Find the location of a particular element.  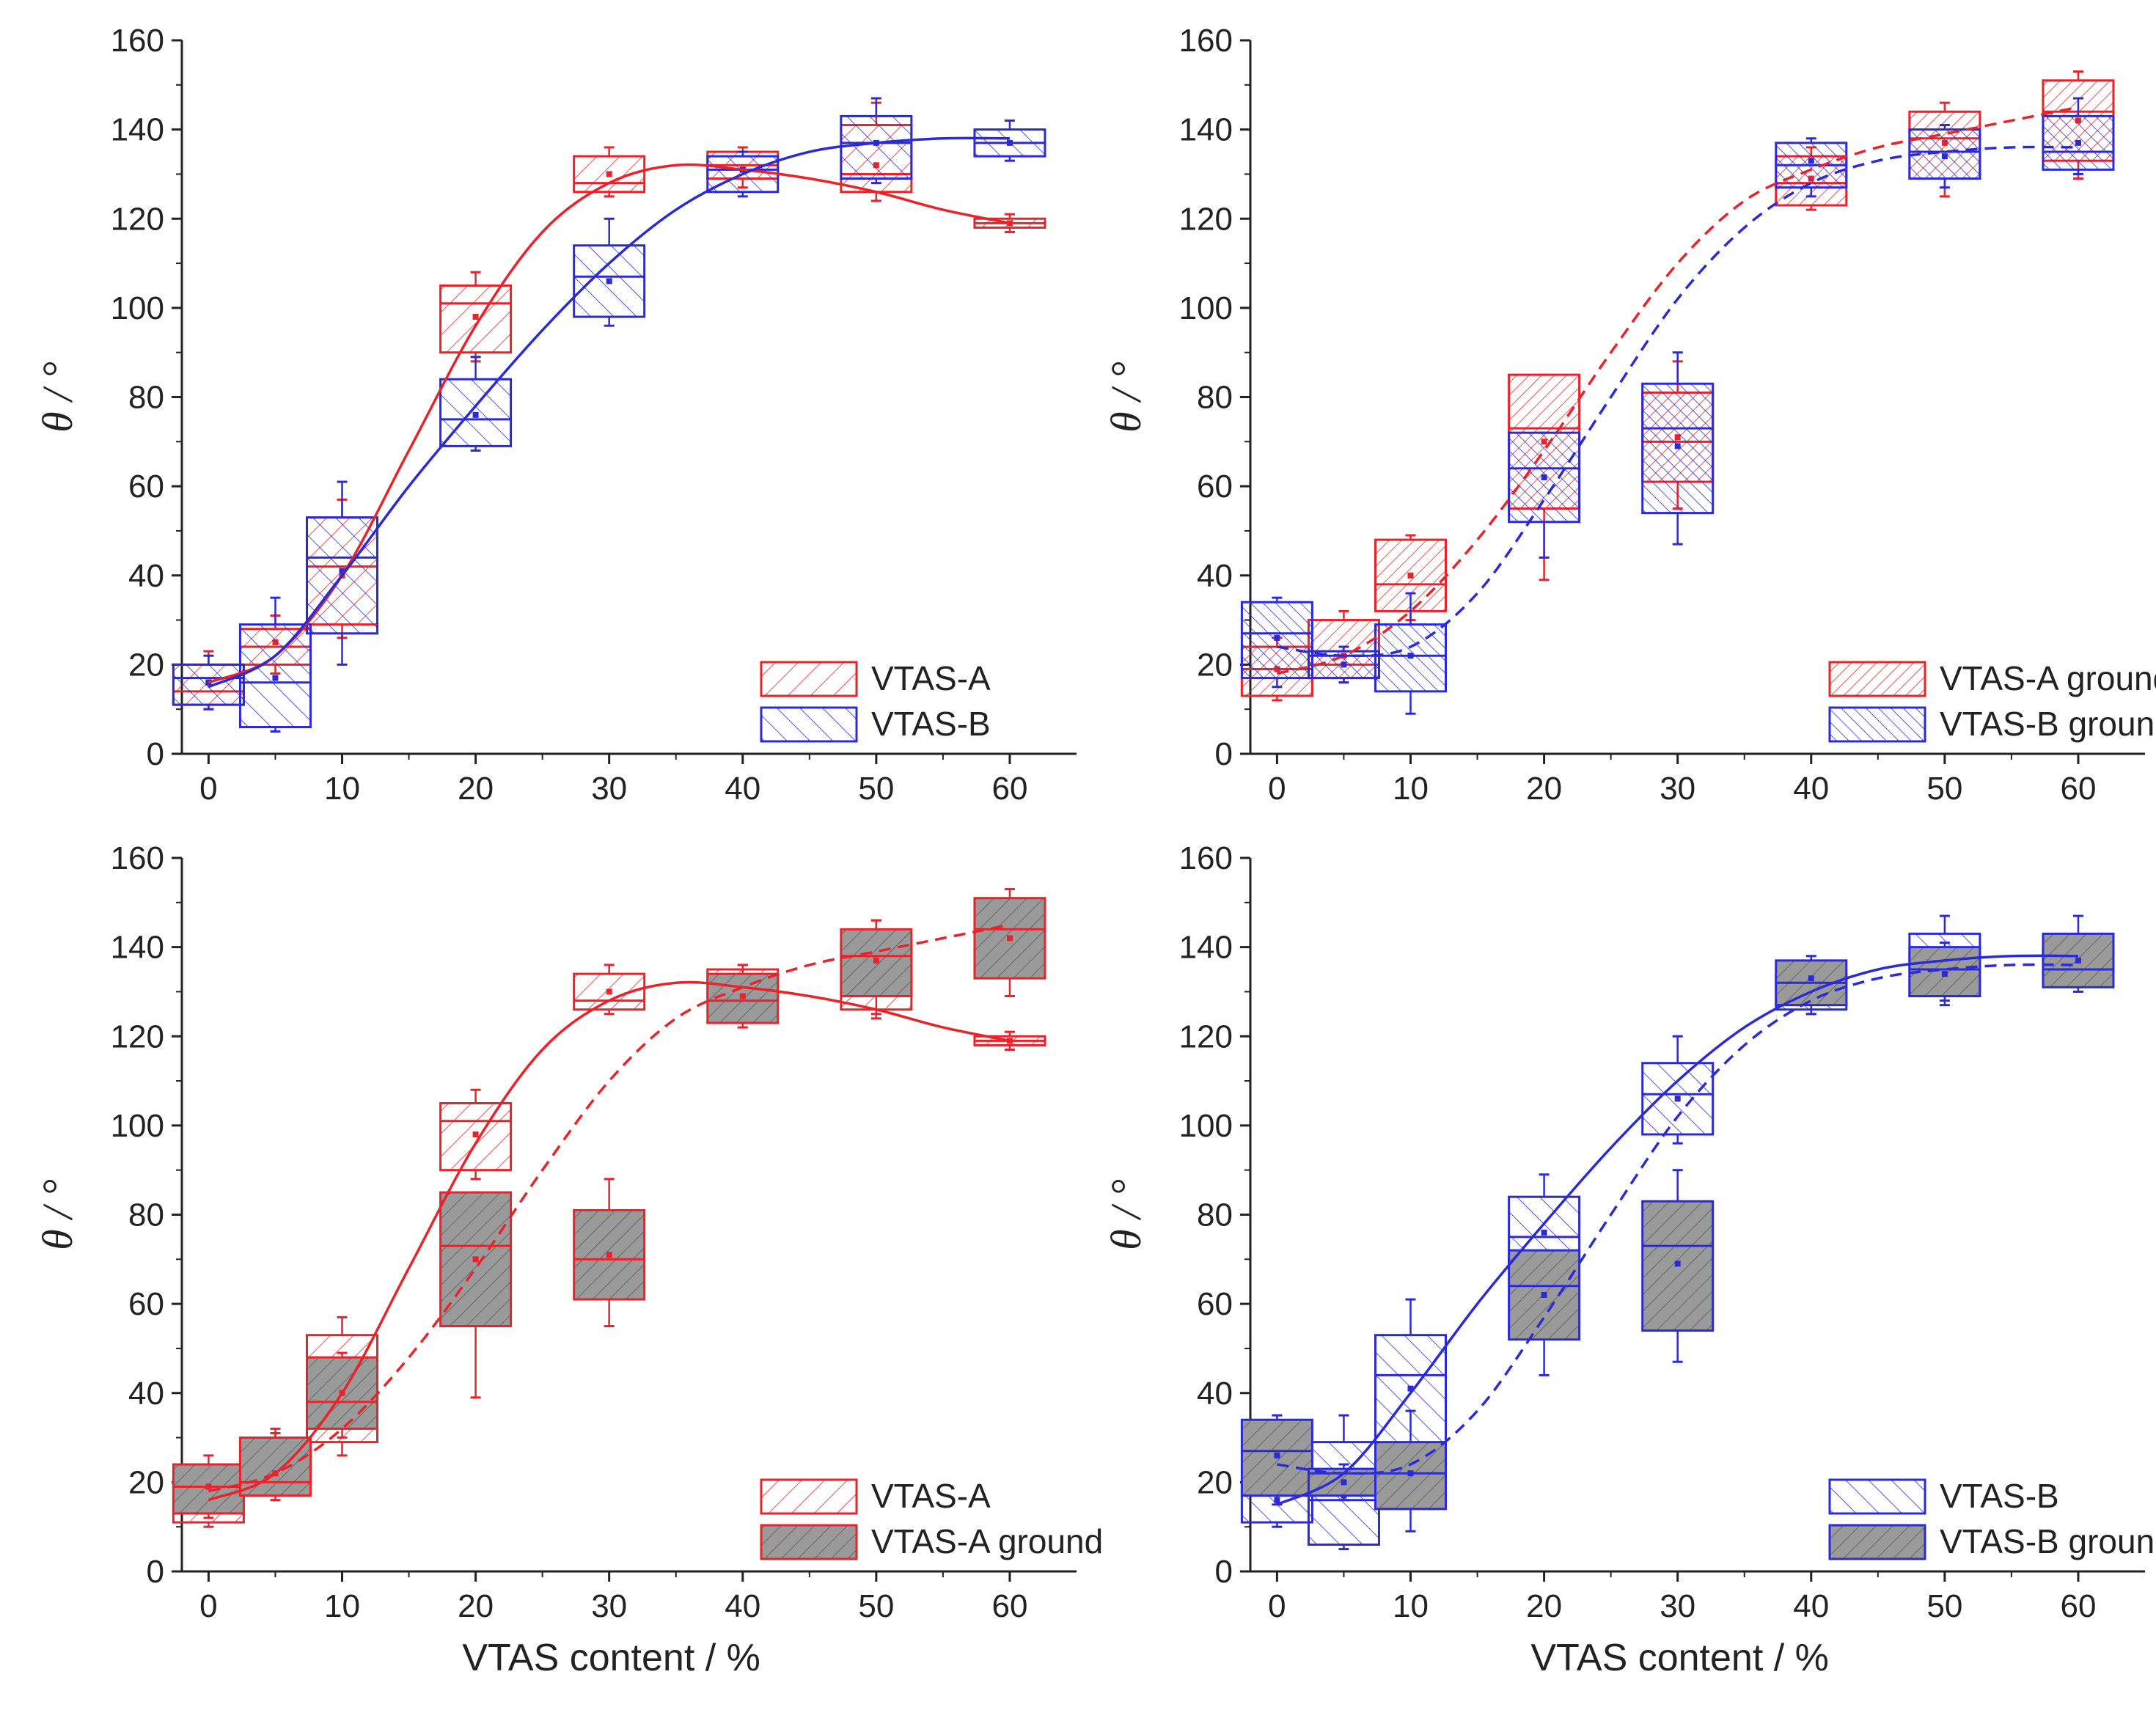

fit-curve-vtas-b-ground is located at coordinates (1677, 401).